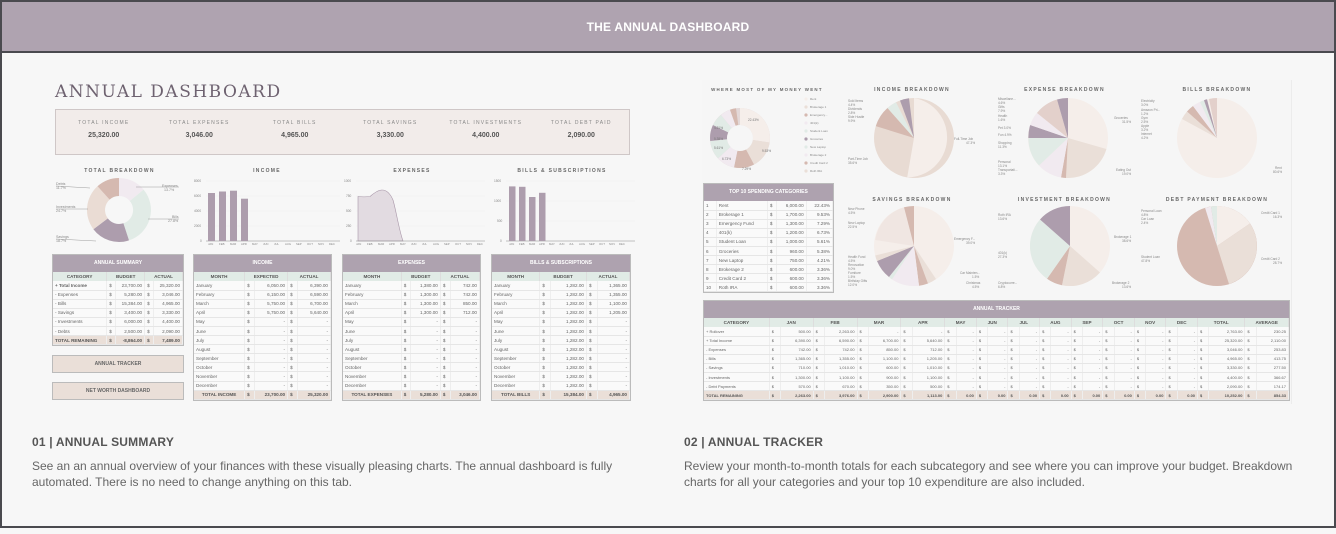 The image size is (1336, 534). Describe the element at coordinates (1123, 170) in the screenshot. I see `svg-text: Eating Out` at that location.